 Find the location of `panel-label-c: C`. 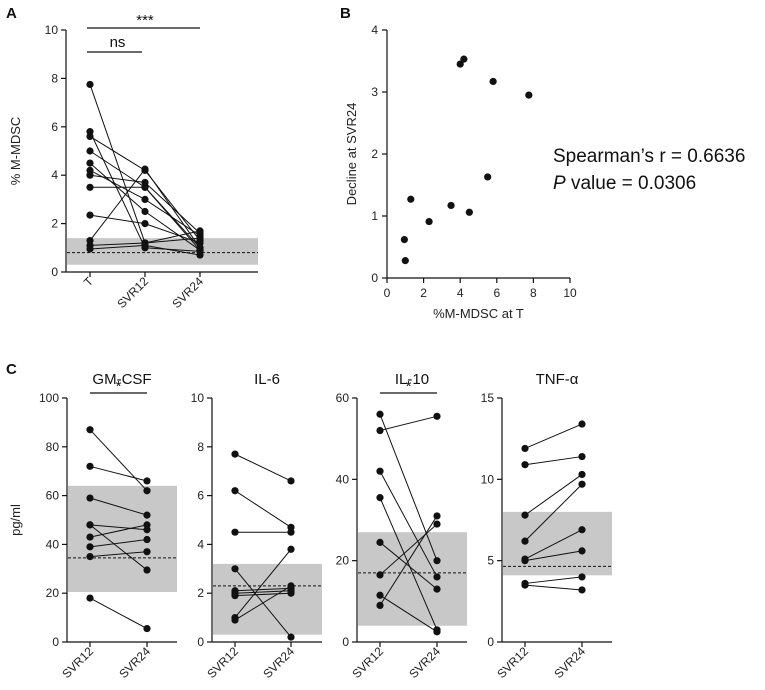

panel-label-c: C is located at coordinates (11, 369).